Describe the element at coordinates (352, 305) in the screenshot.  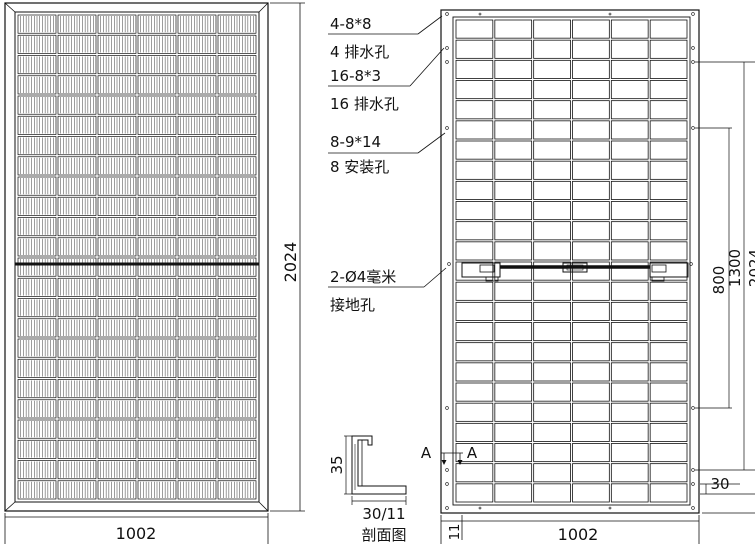
I see `callout-desc: 接地孔` at that location.